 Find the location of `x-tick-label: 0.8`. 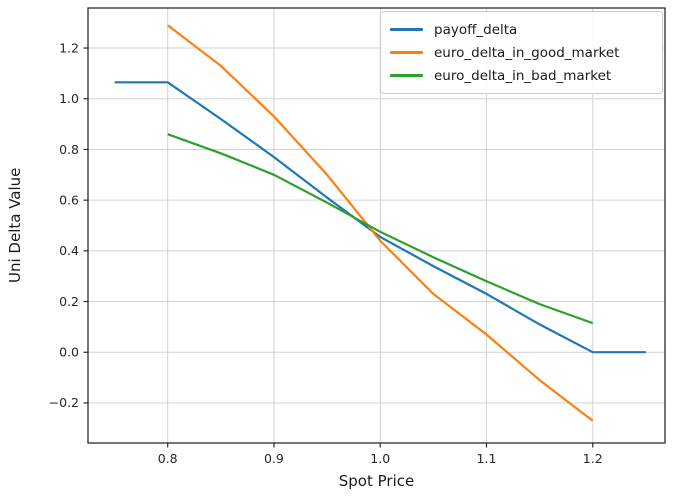

x-tick-label: 0.8 is located at coordinates (168, 458).